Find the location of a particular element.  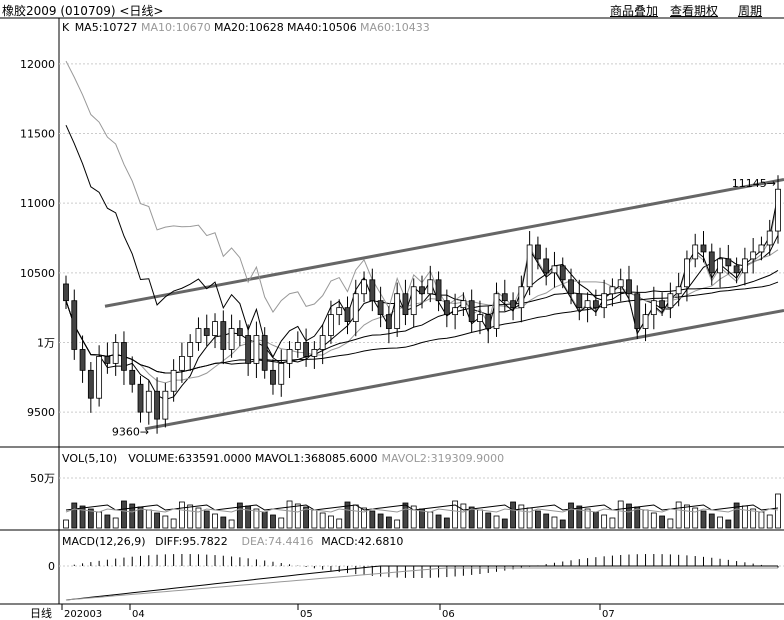

volume-bars is located at coordinates (422, 511).